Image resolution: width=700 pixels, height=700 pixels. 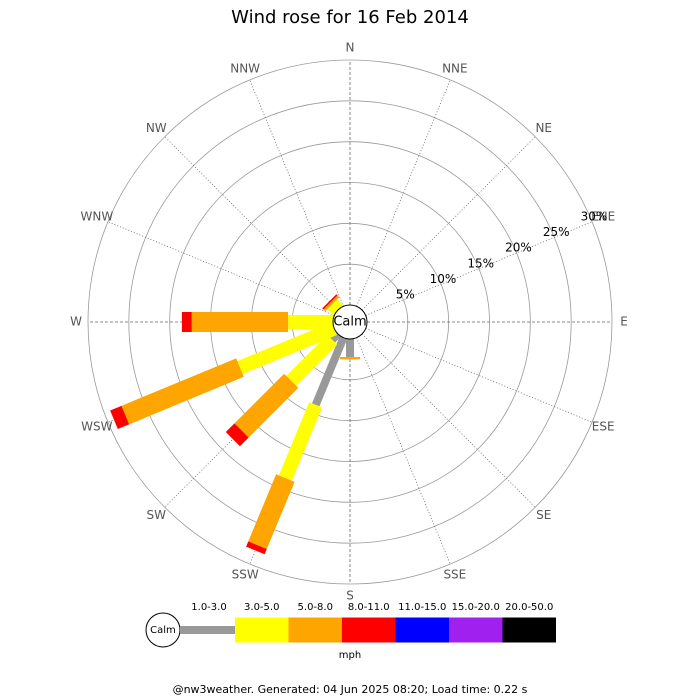 I want to click on legend-label: 15.0-20.0, so click(x=476, y=607).